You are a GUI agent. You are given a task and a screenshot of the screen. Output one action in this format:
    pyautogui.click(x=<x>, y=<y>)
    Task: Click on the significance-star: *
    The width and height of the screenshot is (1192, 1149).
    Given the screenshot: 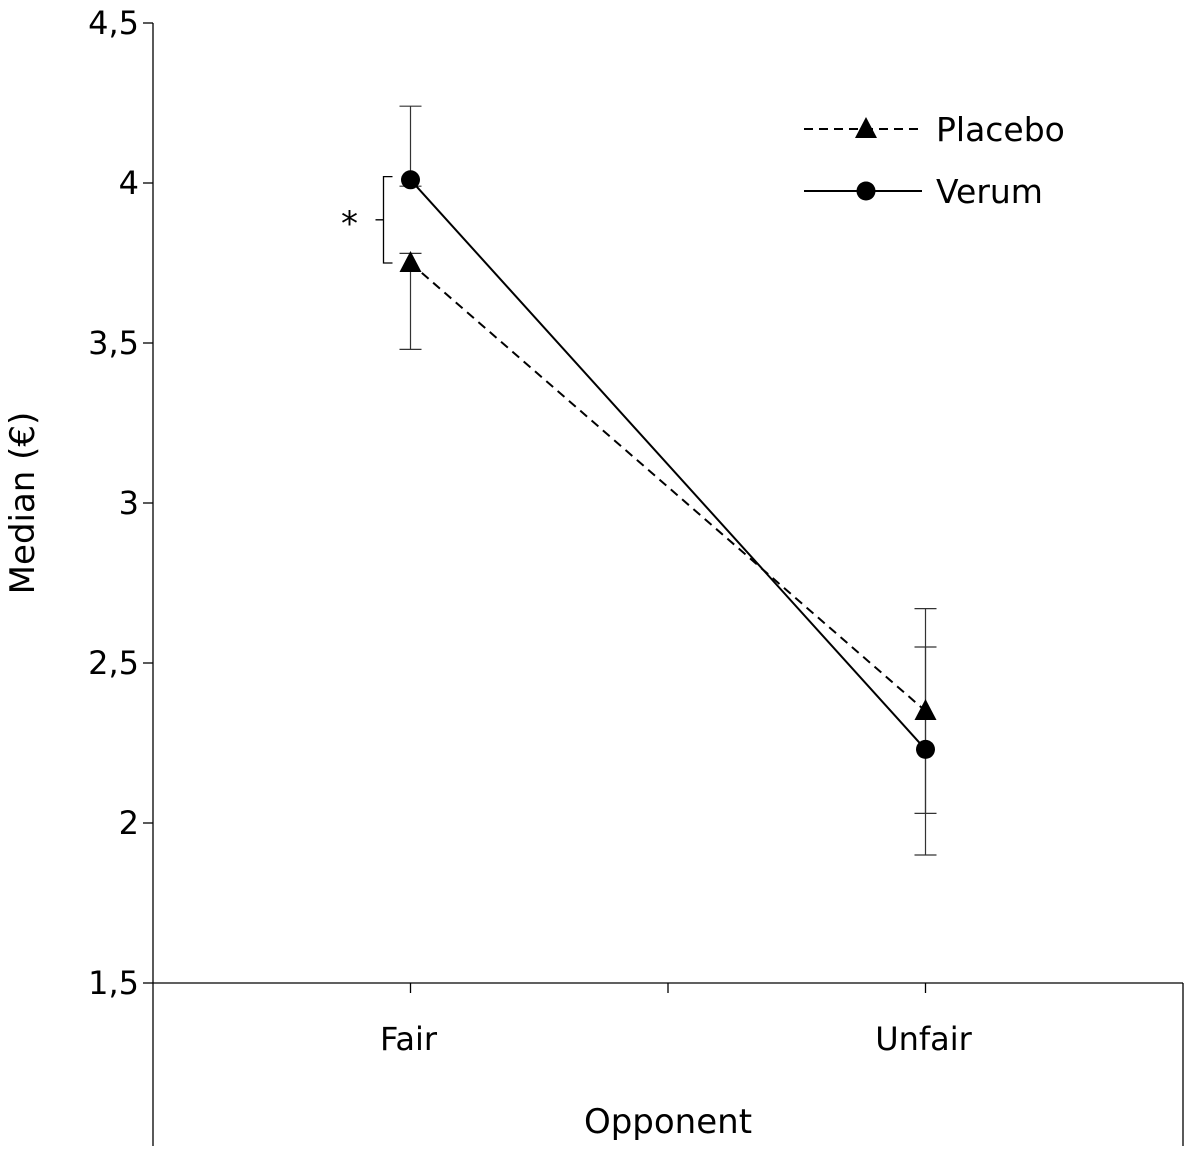 What is the action you would take?
    pyautogui.click(x=349, y=224)
    